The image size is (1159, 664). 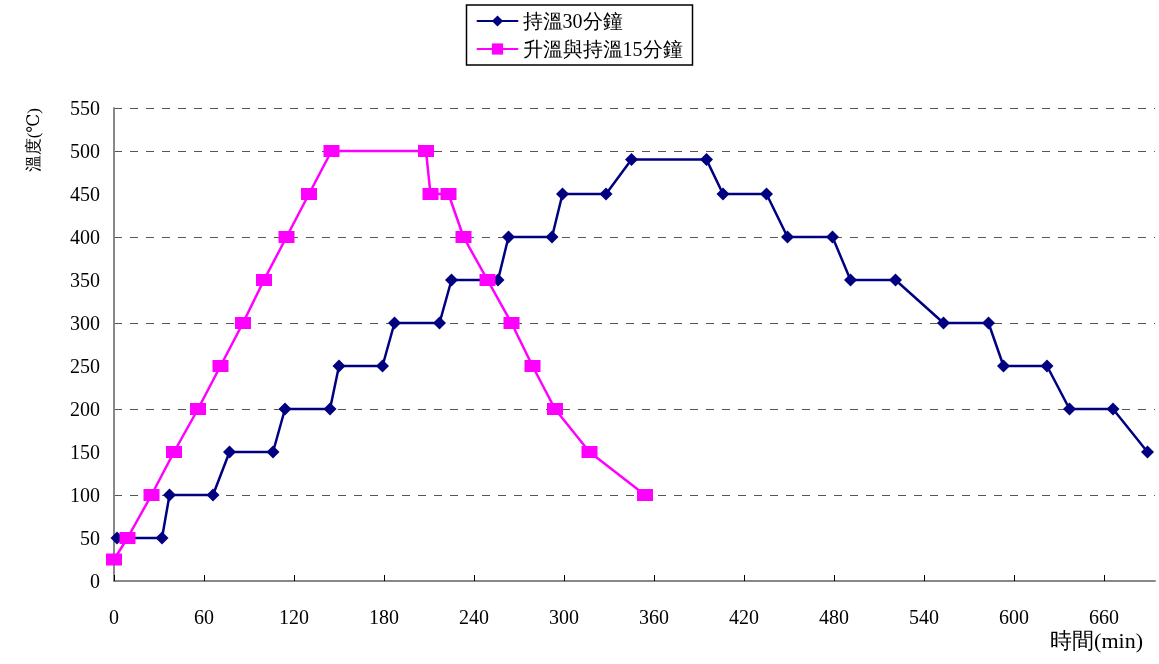 I want to click on legend-label: 升溫與持溫15分鐘, so click(x=602, y=49).